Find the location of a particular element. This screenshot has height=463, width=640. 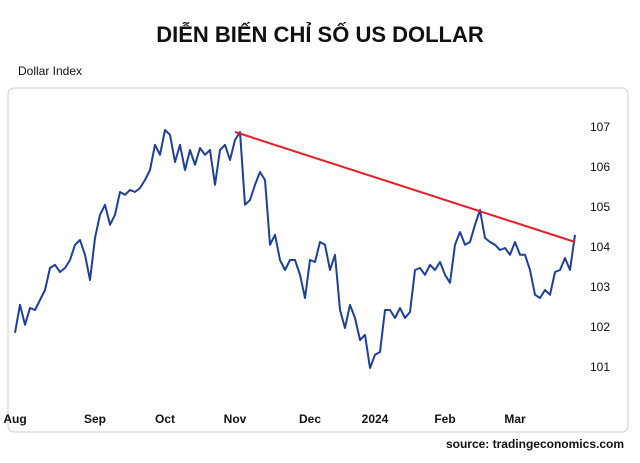

y-tick-label: 105 is located at coordinates (600, 207).